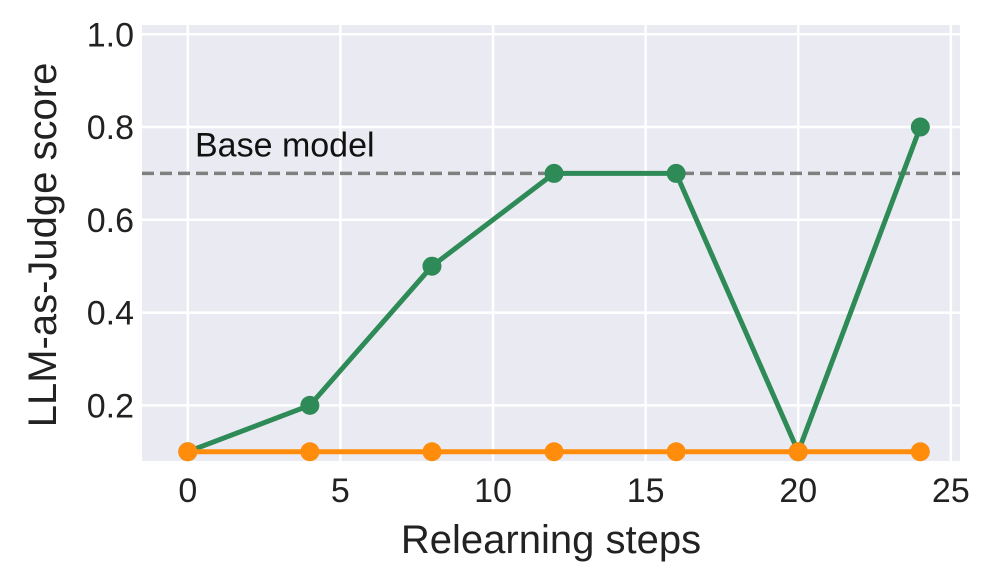 Image resolution: width=996 pixels, height=584 pixels. What do you see at coordinates (43, 245) in the screenshot?
I see `y-axis-label: LLM-as-Judge score` at bounding box center [43, 245].